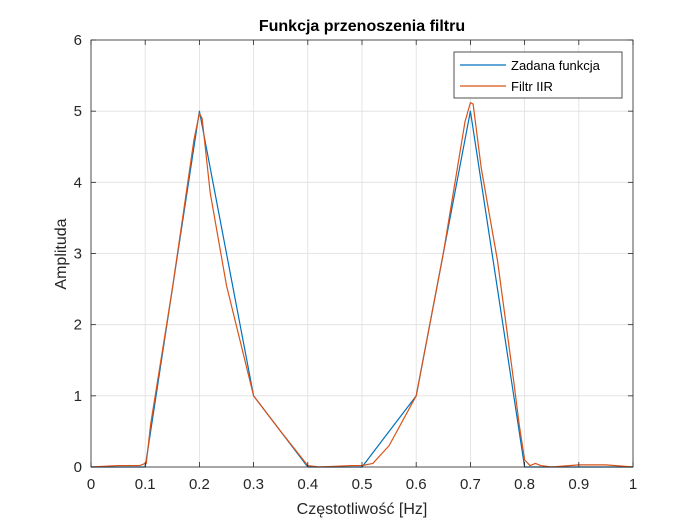 This screenshot has width=700, height=525. Describe the element at coordinates (78, 111) in the screenshot. I see `y-tick-label-5: 5` at that location.